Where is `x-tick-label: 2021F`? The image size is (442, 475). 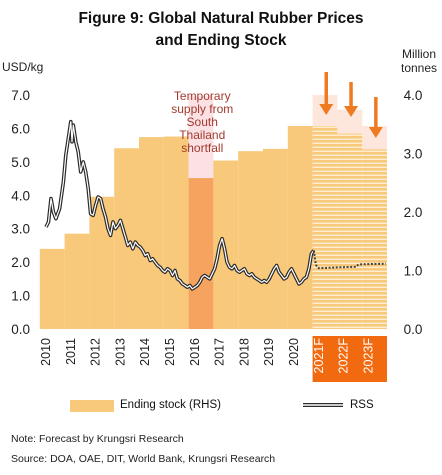
x-tick-label: 2021F is located at coordinates (319, 356).